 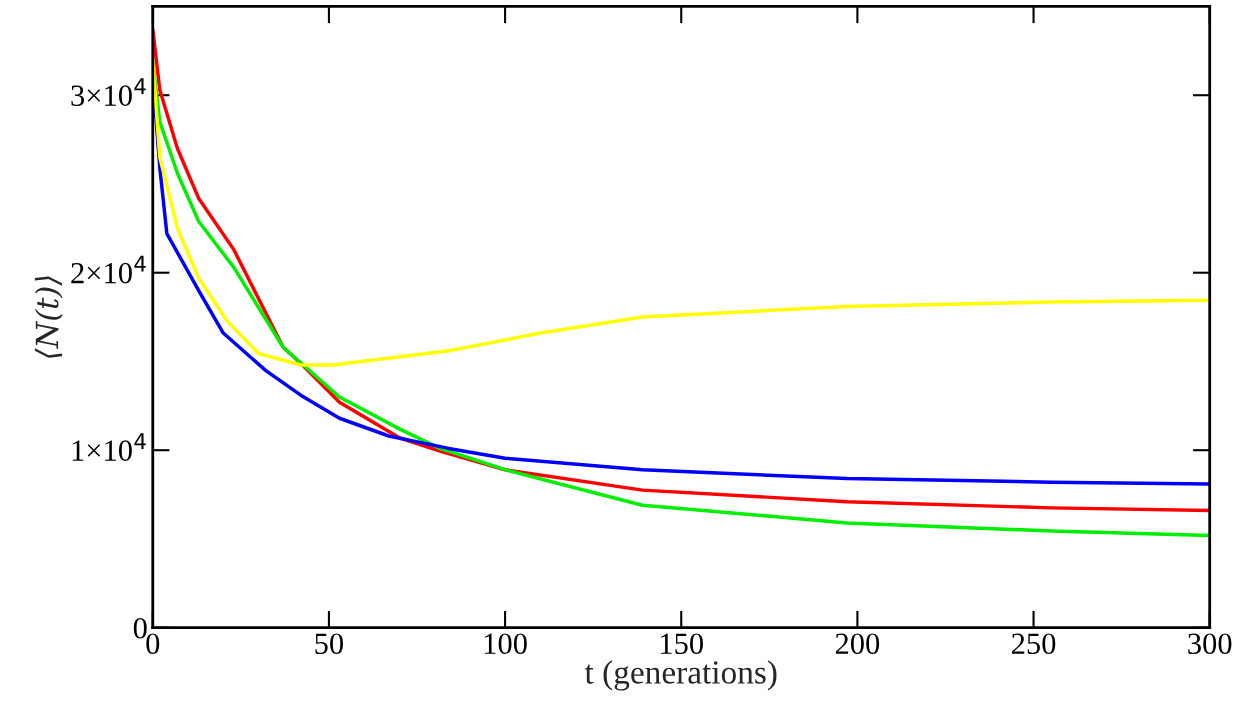 I want to click on x-tick-label: 150, so click(x=682, y=644).